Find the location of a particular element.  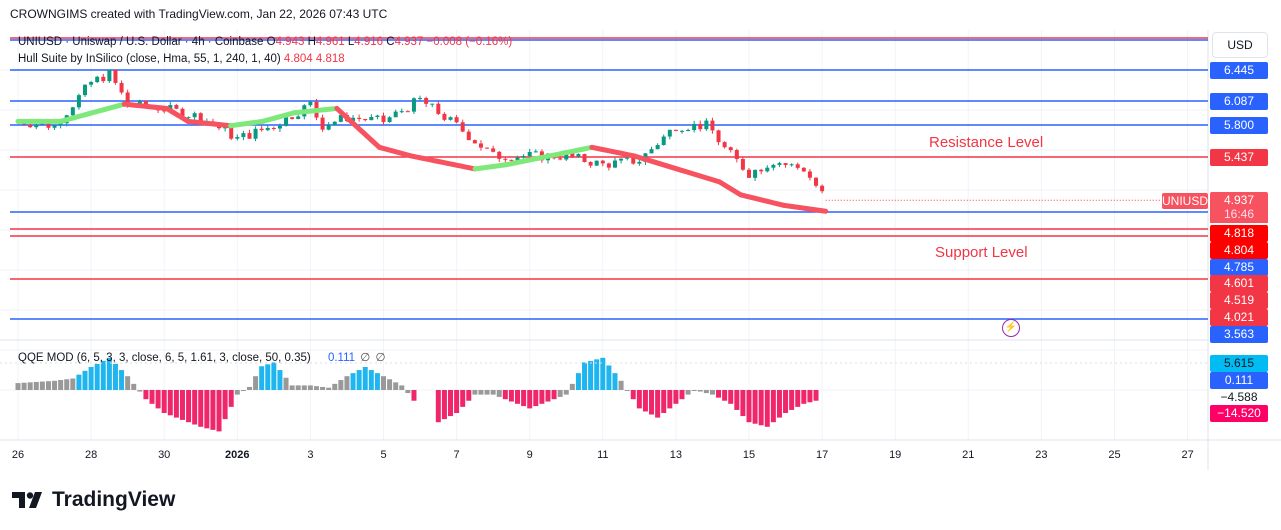

high-value: 4.961 is located at coordinates (330, 42).